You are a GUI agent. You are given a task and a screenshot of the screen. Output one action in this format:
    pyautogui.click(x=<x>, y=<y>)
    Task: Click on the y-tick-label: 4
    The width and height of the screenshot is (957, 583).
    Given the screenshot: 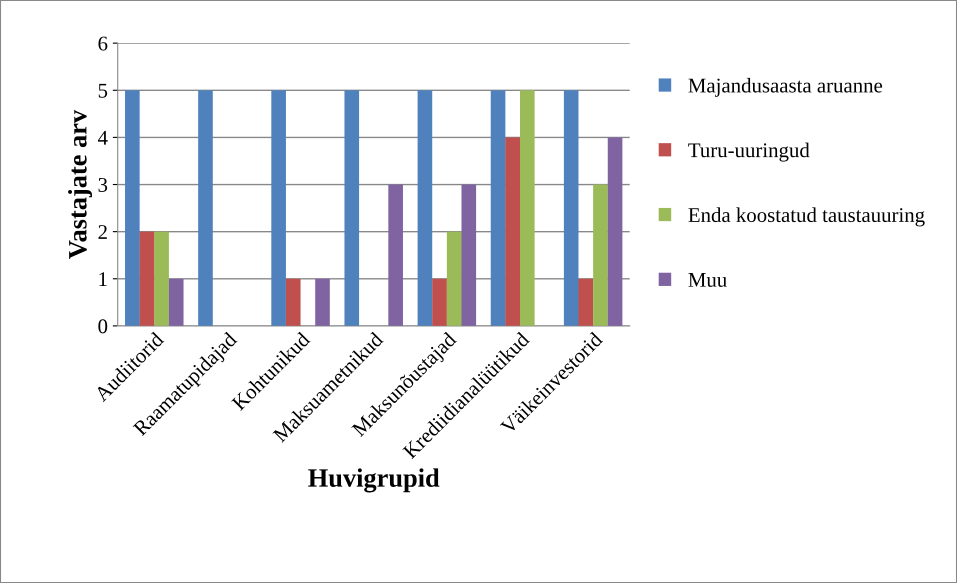 What is the action you would take?
    pyautogui.click(x=103, y=137)
    